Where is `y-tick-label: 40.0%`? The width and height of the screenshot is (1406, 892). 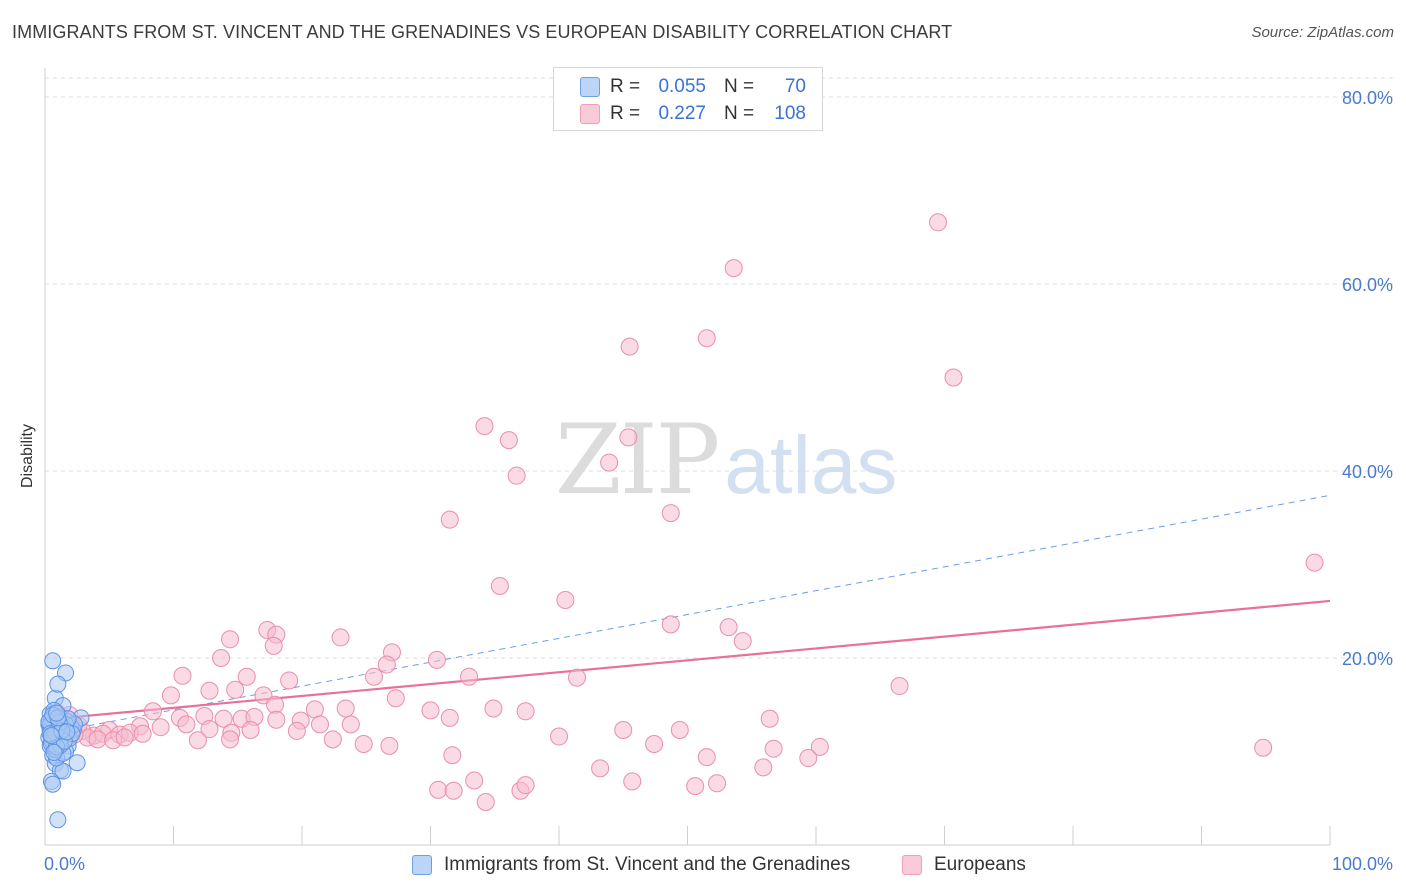
y-tick-label: 40.0% is located at coordinates (1367, 472).